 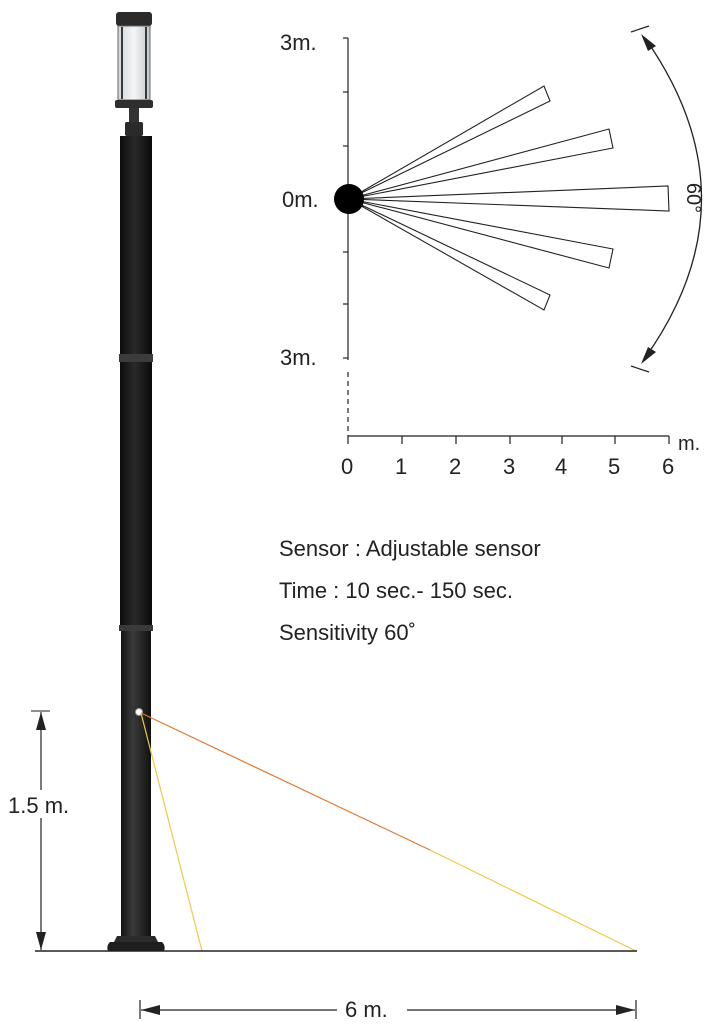 What do you see at coordinates (298, 42) in the screenshot?
I see `y-top-label: 3m.` at bounding box center [298, 42].